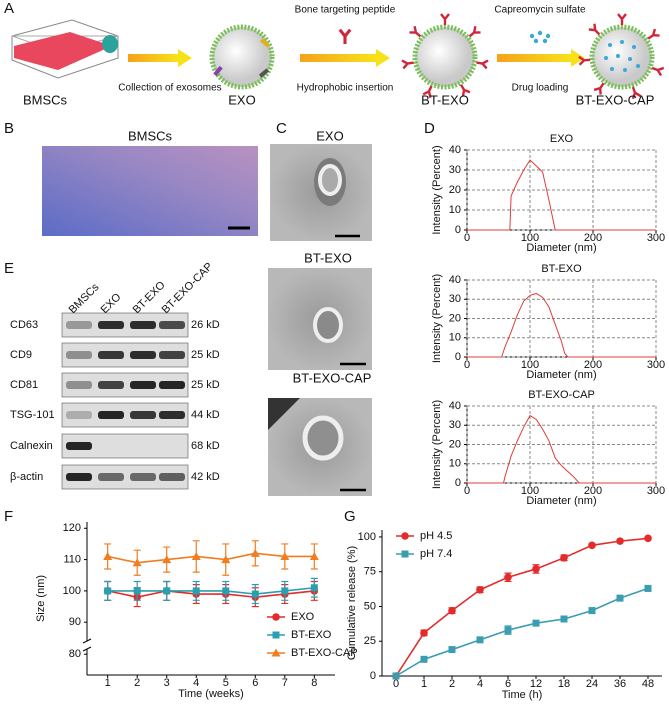 Image resolution: width=669 pixels, height=704 pixels. I want to click on step-label: Hydrophobic insertion, so click(345, 88).